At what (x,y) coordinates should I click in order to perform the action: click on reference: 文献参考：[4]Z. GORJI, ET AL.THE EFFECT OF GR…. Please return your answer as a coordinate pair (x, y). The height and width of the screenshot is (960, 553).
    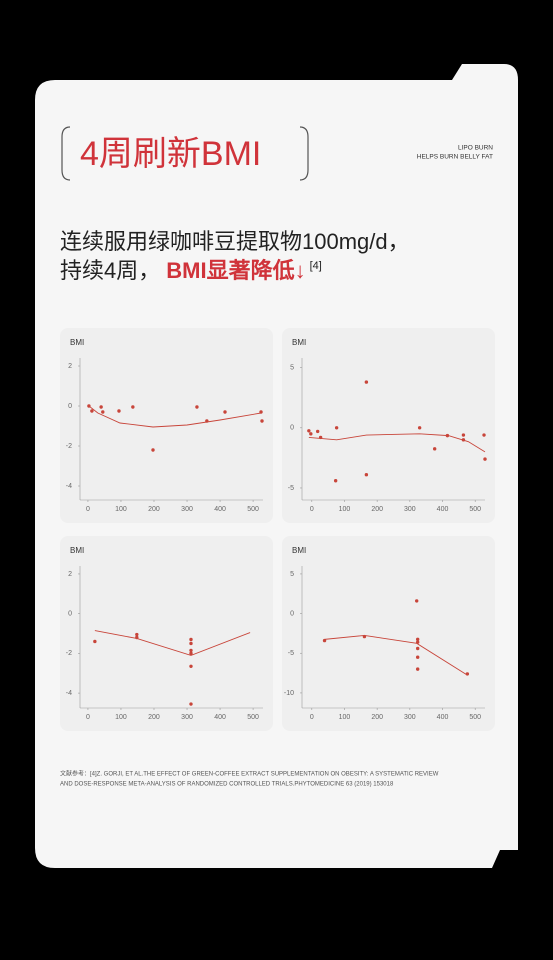
    Looking at the image, I should click on (249, 774).